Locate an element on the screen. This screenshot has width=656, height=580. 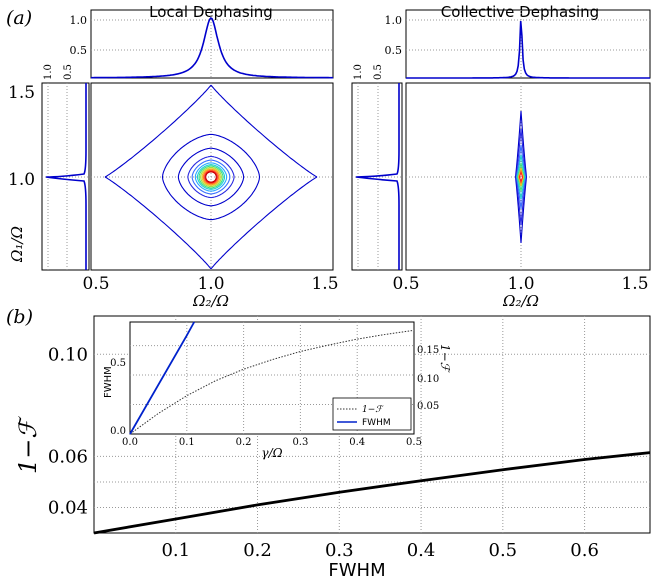
inset-grid is located at coordinates (272, 378).